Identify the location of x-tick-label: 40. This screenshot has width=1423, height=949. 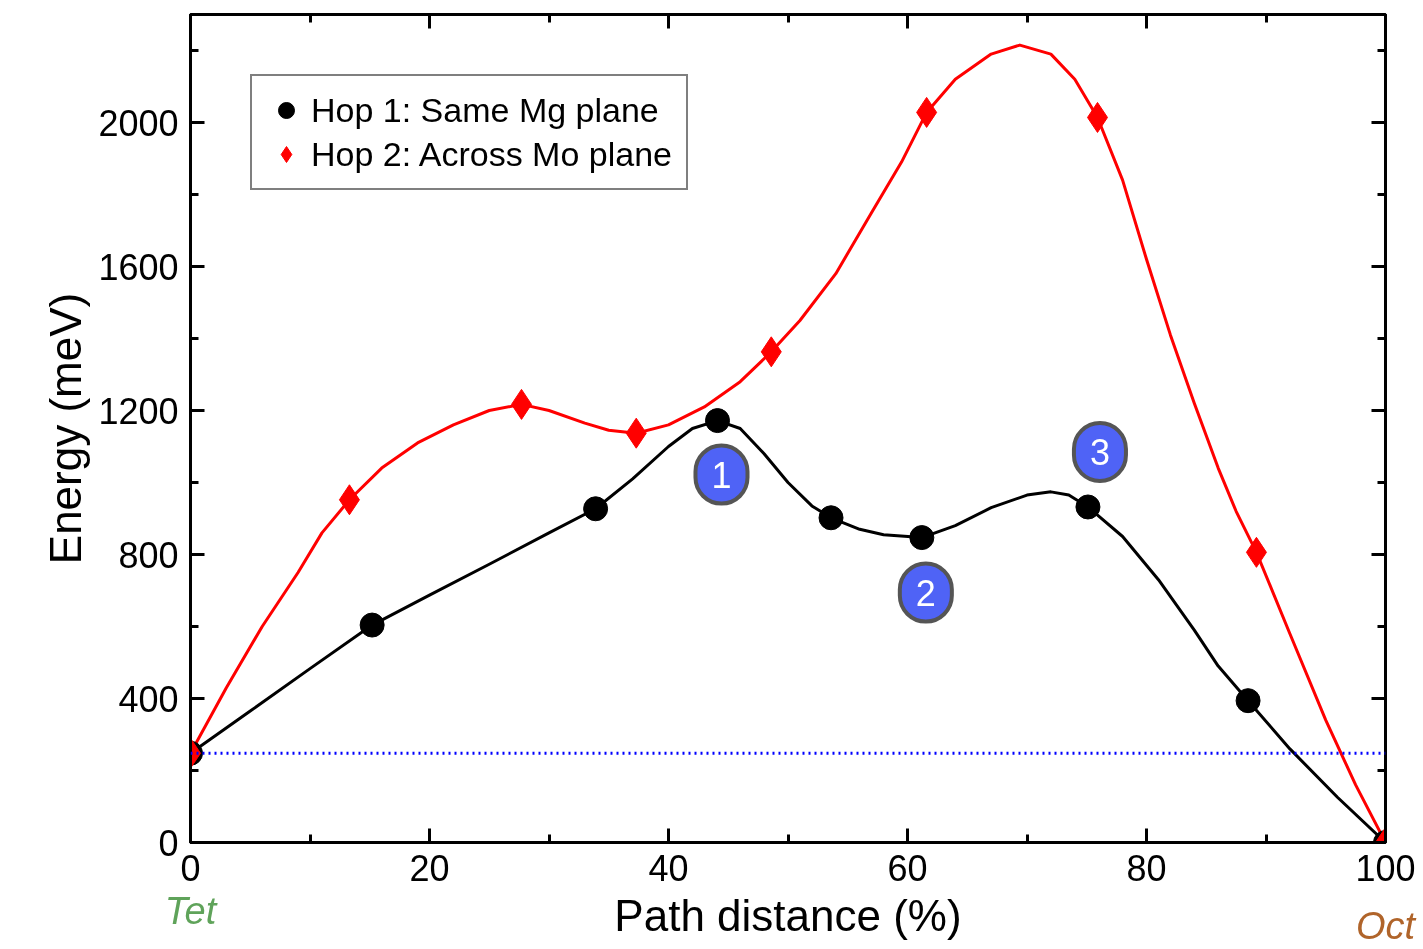
(668, 868).